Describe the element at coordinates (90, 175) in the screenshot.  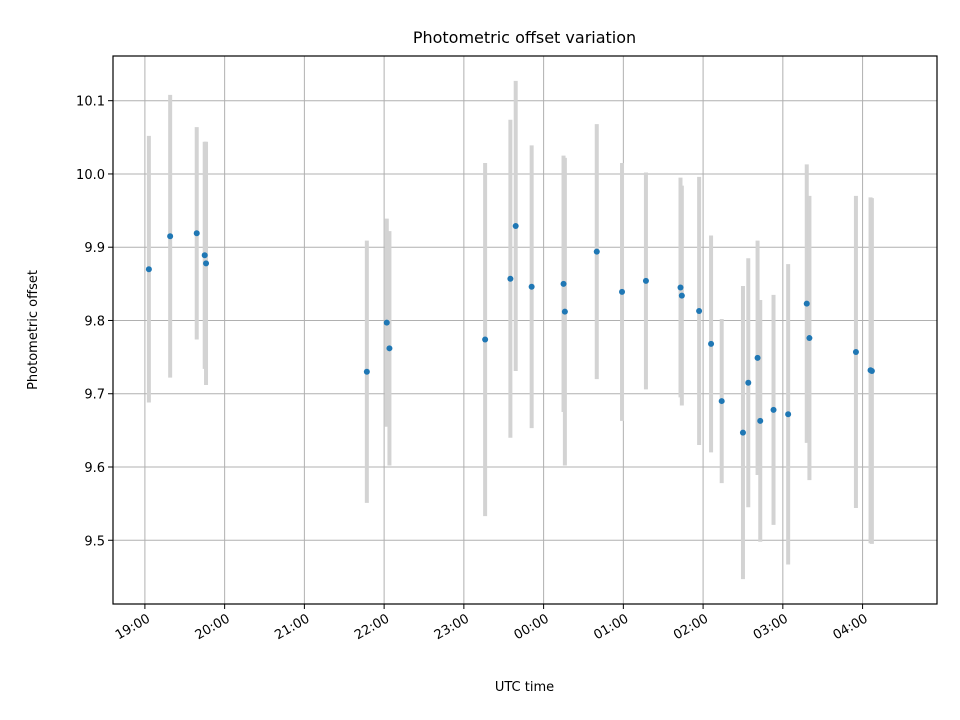
I see `y-tick-label: 10.0` at that location.